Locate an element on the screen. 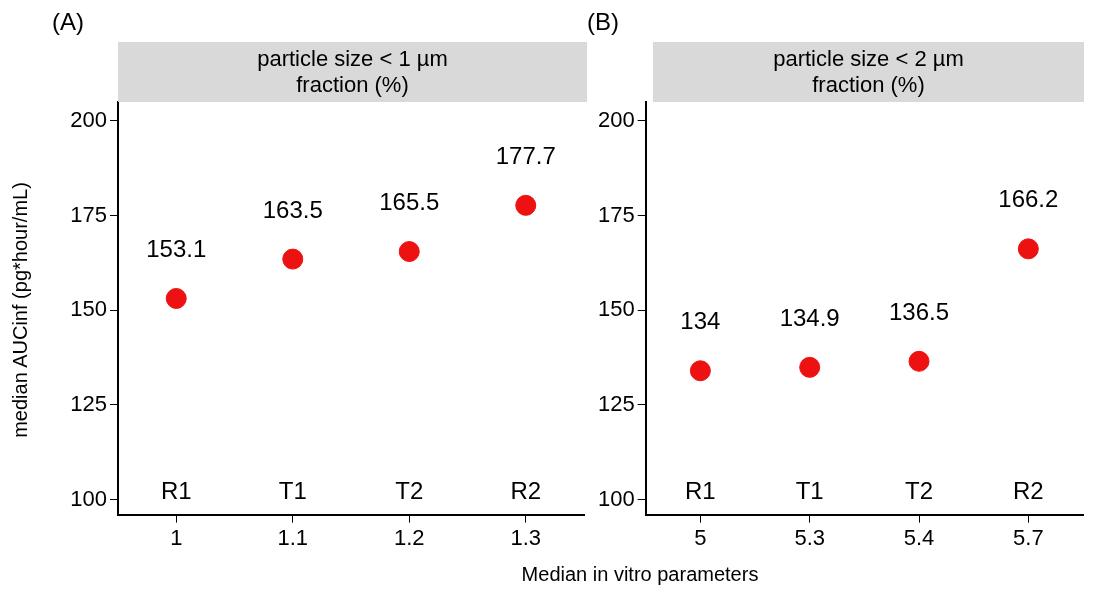 This screenshot has width=1094, height=595. chart-title: particle size < 2 µm fraction (%) is located at coordinates (868, 72).